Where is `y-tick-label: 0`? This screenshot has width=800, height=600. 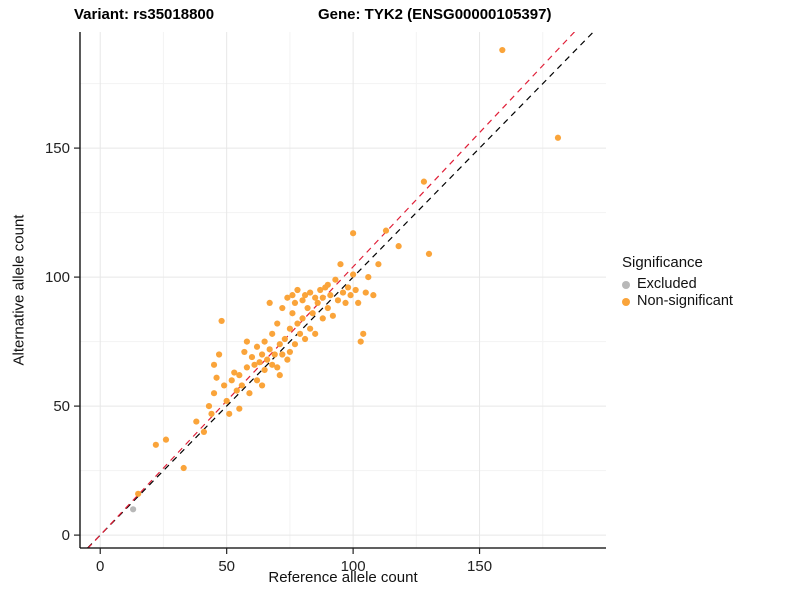
y-tick-label: 0 is located at coordinates (66, 535).